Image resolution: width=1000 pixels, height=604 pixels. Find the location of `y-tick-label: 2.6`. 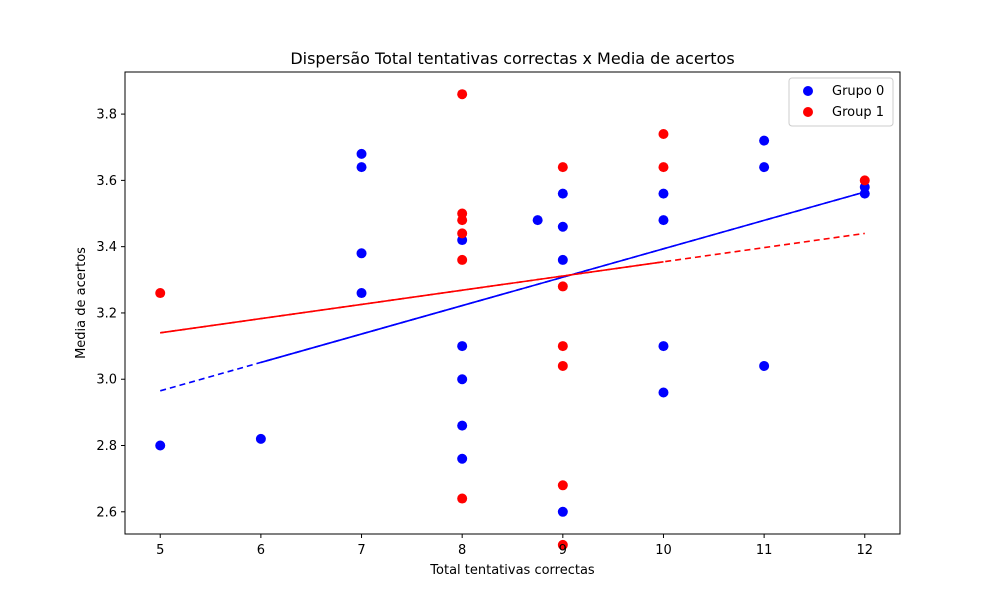

y-tick-label: 2.6 is located at coordinates (106, 512).